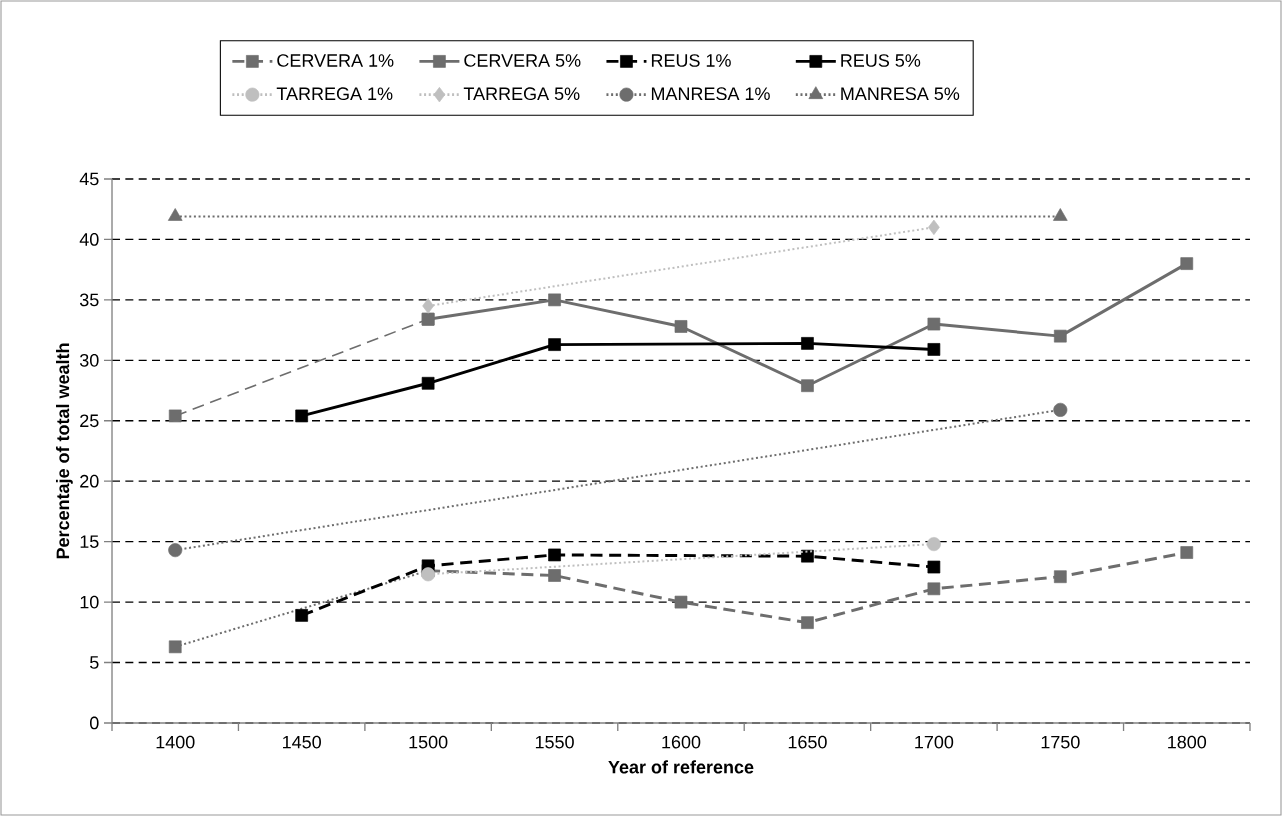 The height and width of the screenshot is (816, 1282). What do you see at coordinates (691, 60) in the screenshot?
I see `legend-label: REUS 1%` at bounding box center [691, 60].